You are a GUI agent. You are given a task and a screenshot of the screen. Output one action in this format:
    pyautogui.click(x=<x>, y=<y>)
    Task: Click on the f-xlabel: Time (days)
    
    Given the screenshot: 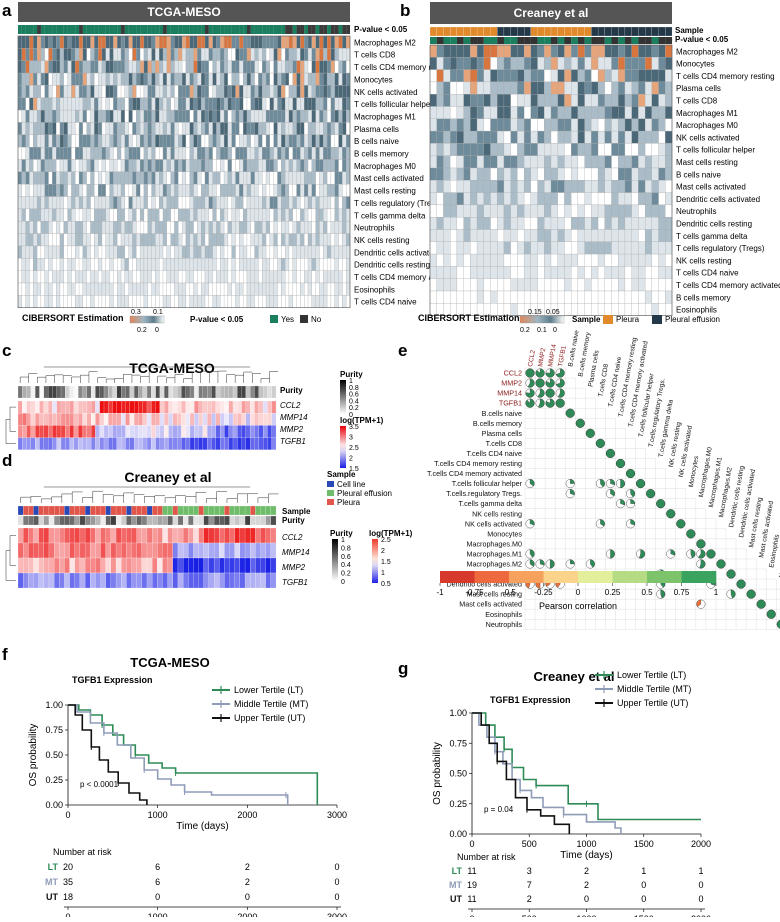 What is the action you would take?
    pyautogui.click(x=202, y=826)
    